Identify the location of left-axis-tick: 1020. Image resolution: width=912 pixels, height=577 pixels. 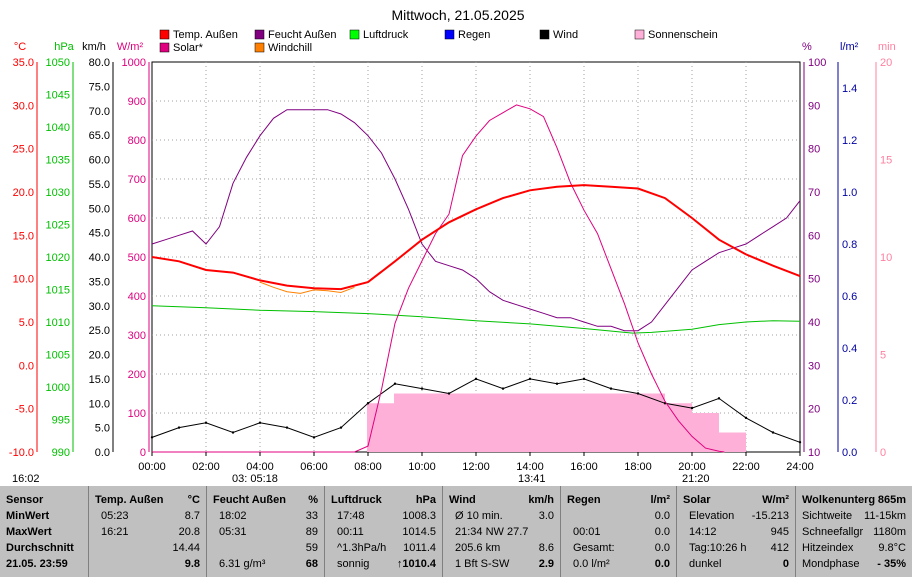
(58, 258).